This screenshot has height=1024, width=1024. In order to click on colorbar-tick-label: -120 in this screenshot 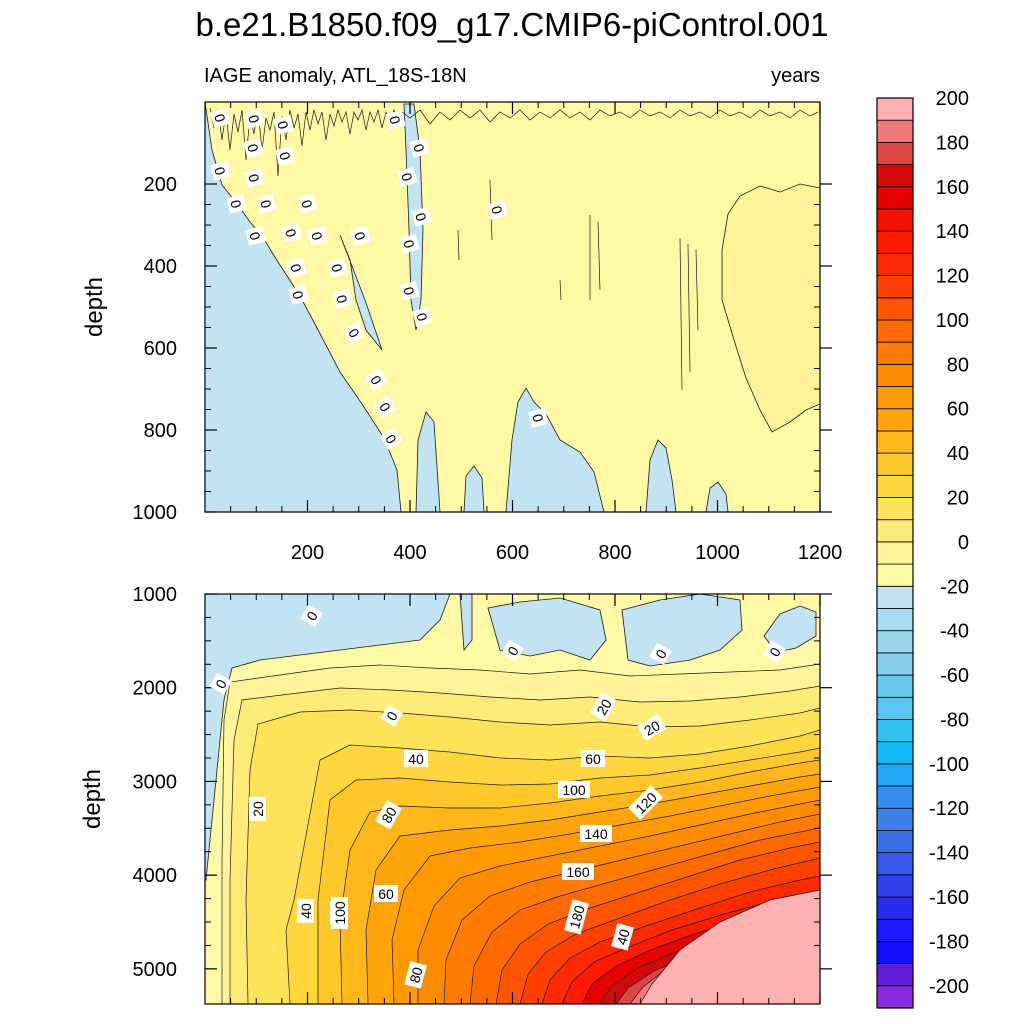, I will do `click(949, 809)`.